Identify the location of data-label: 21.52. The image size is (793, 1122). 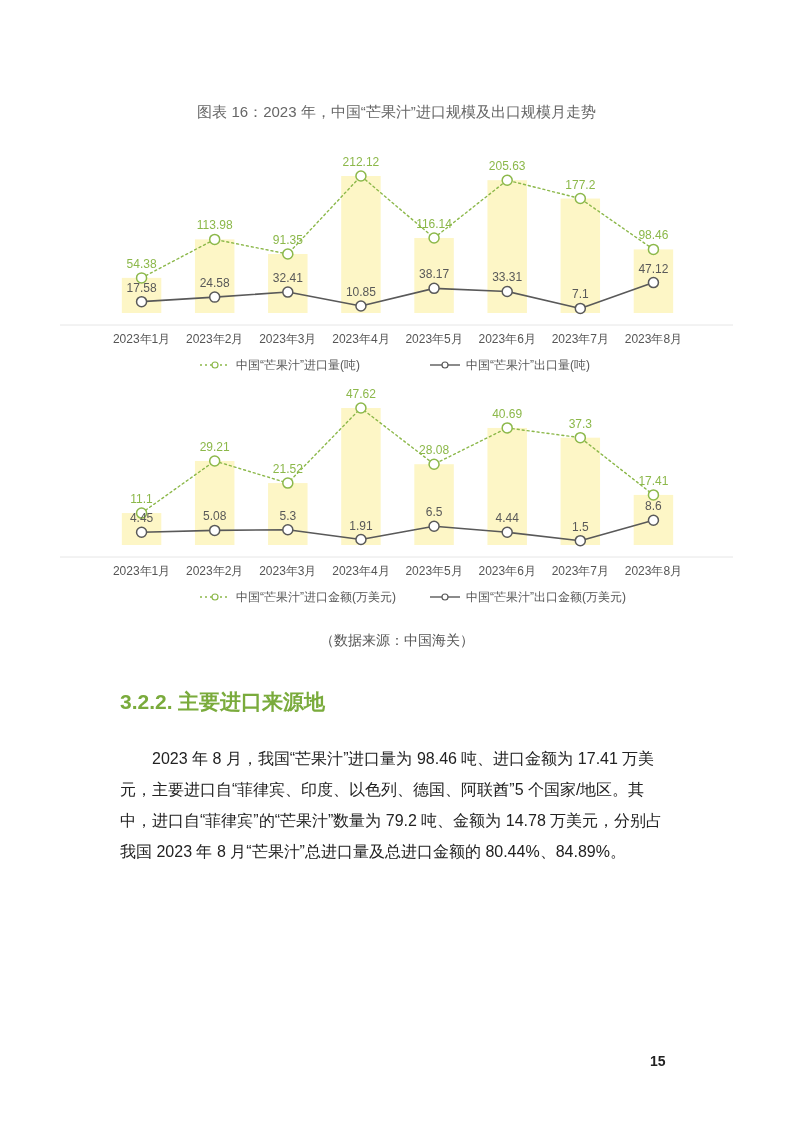
(288, 469).